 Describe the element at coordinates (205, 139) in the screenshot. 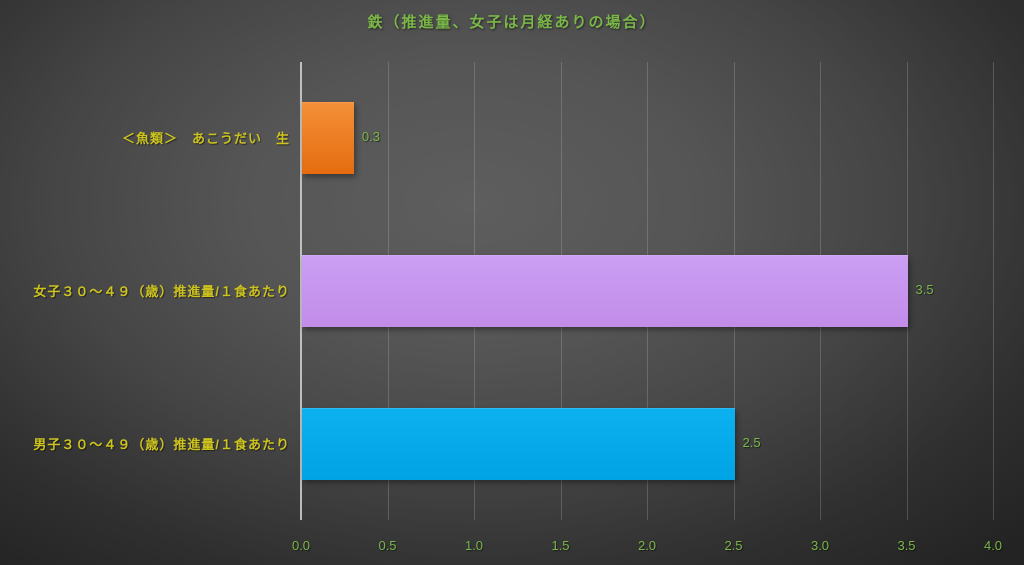

I see `category-label: ＜魚類＞ あこうだい 生` at that location.